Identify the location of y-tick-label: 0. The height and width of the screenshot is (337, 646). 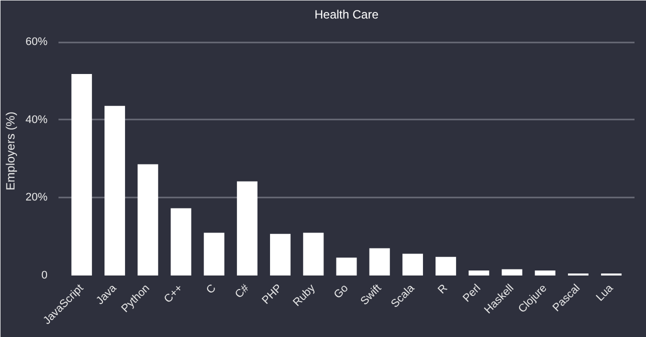
(44, 276).